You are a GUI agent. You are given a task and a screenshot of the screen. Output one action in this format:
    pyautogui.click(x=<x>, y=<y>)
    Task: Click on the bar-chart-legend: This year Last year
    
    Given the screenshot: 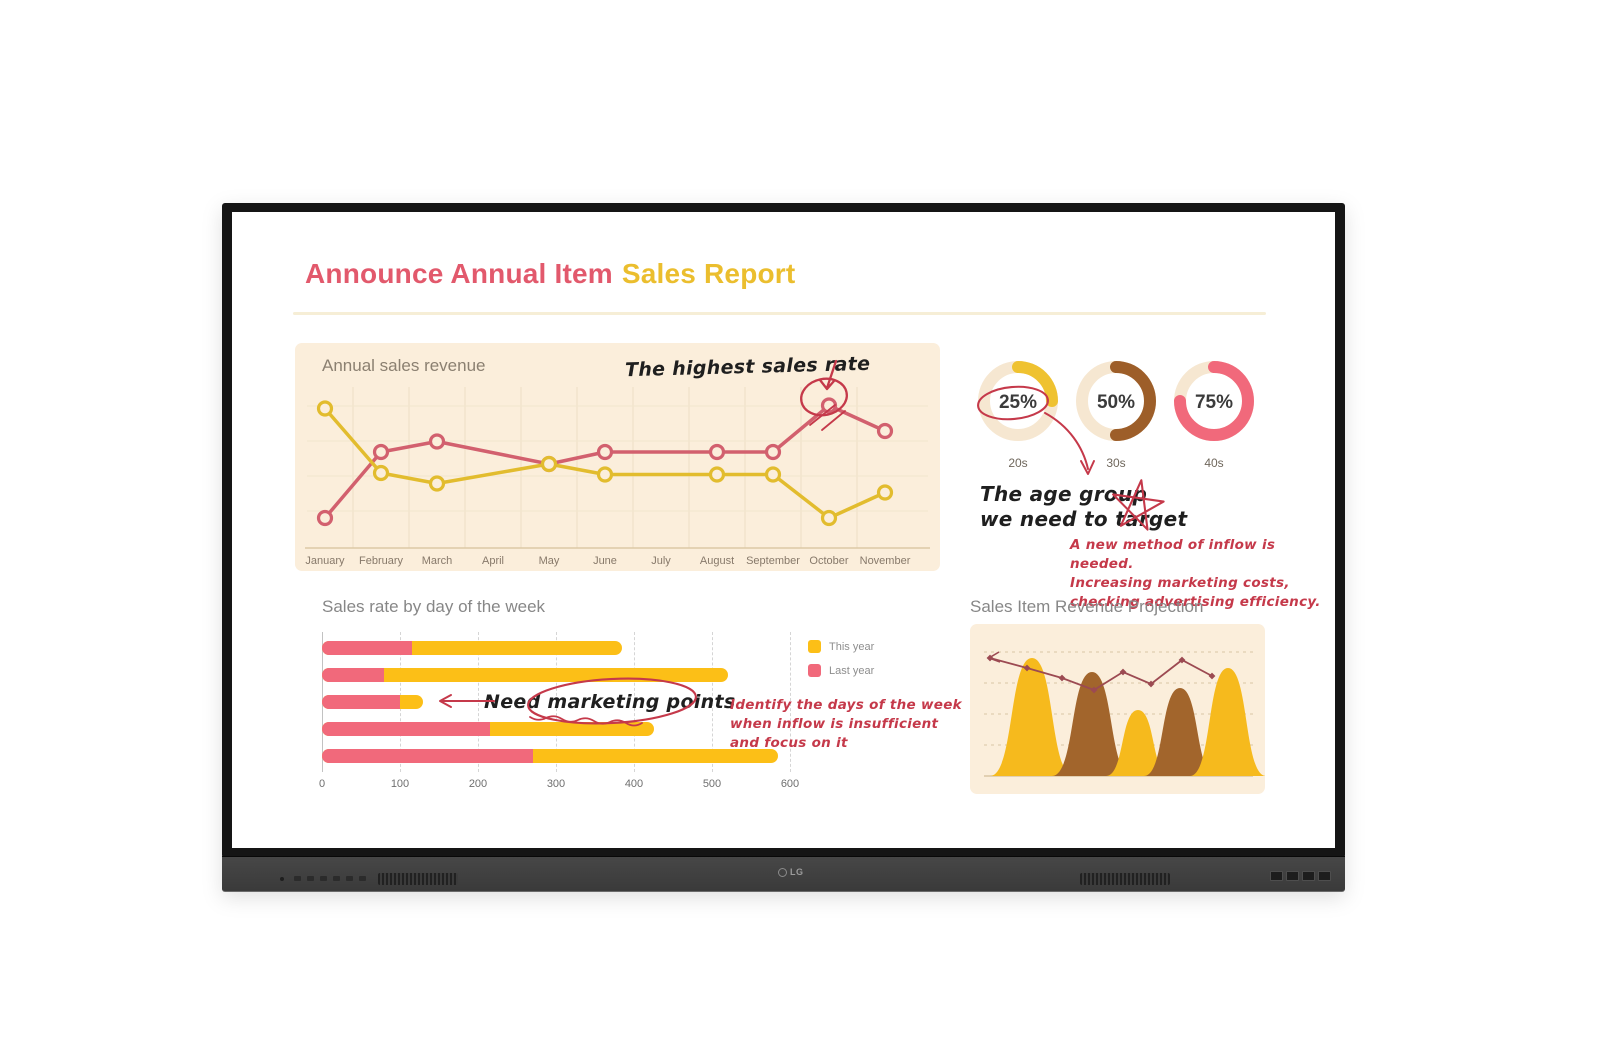 What is the action you would take?
    pyautogui.click(x=841, y=664)
    